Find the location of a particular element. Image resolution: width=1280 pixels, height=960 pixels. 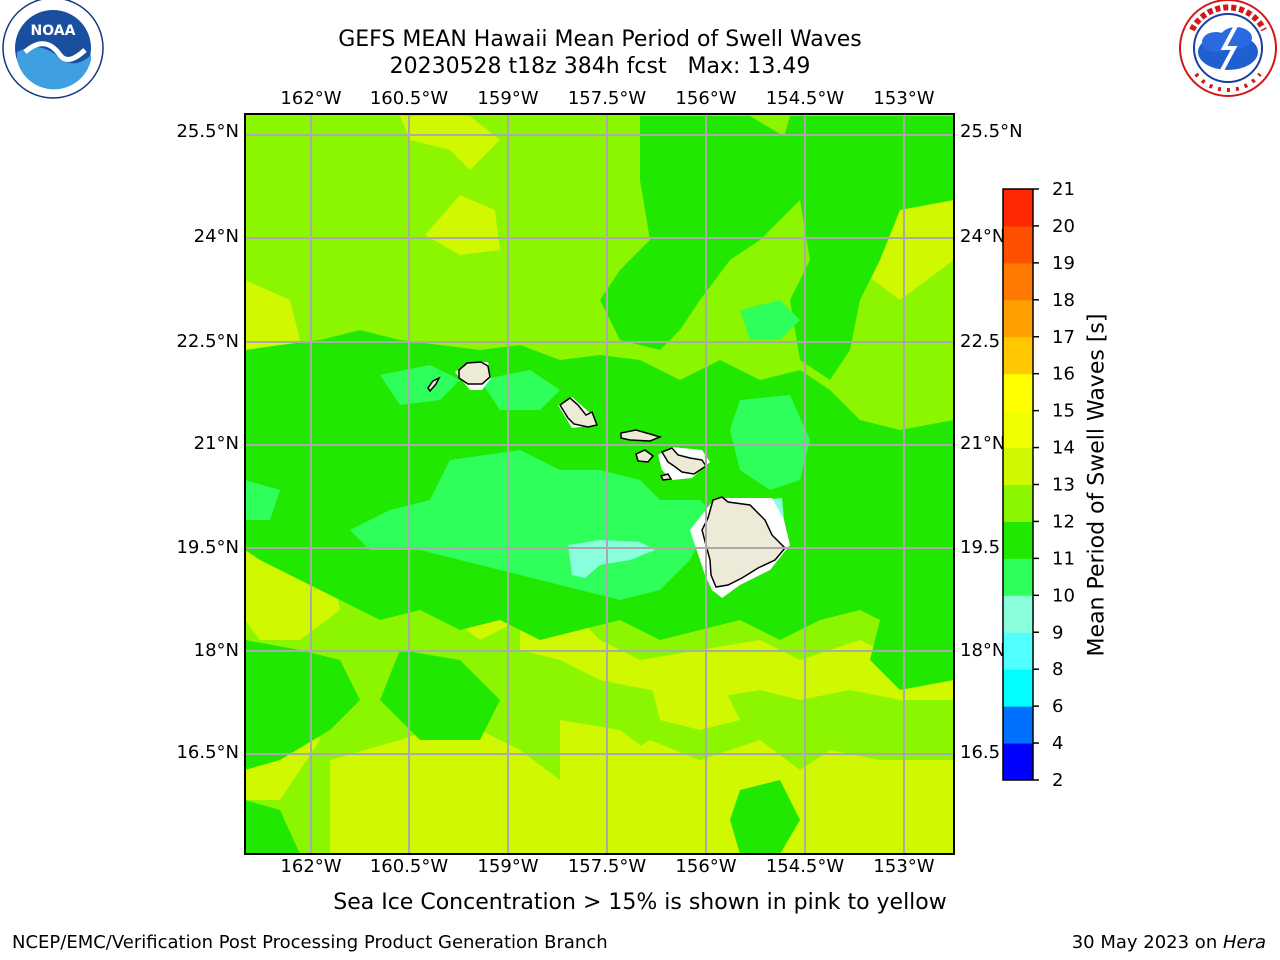

lat-label-right: 25.5°N is located at coordinates (991, 131).